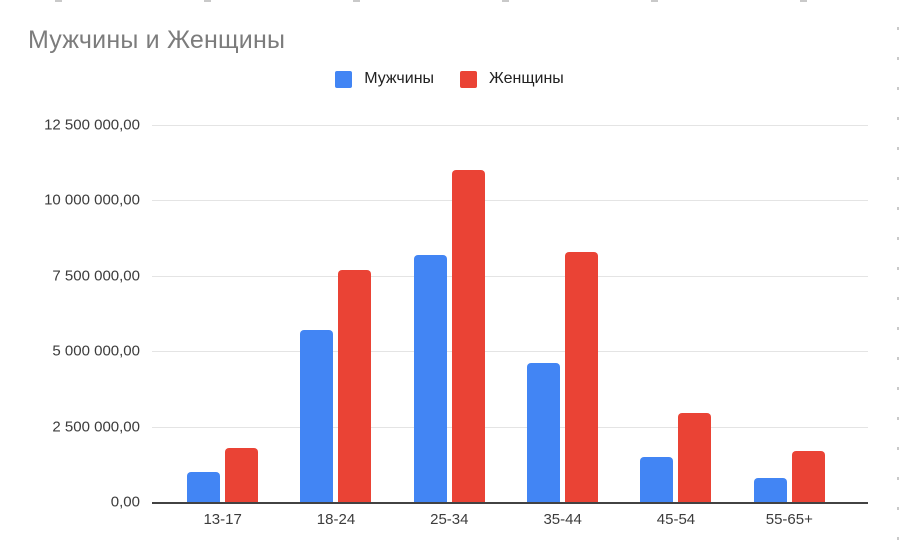  Describe the element at coordinates (898, 276) in the screenshot. I see `selection-border-right` at that location.